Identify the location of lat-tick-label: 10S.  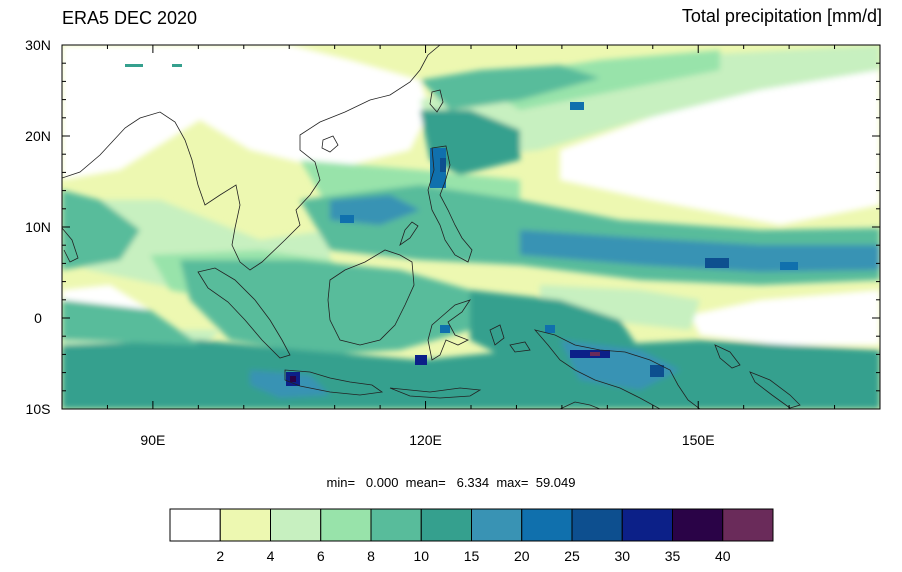
(38, 409).